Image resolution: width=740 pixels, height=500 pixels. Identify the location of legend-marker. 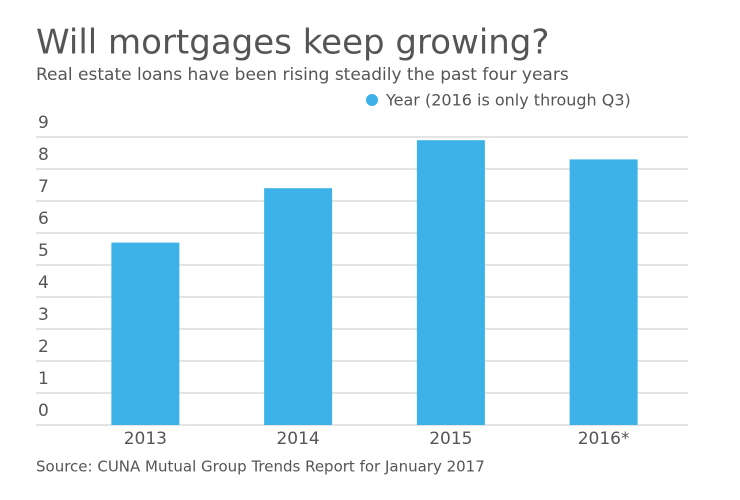
(372, 100).